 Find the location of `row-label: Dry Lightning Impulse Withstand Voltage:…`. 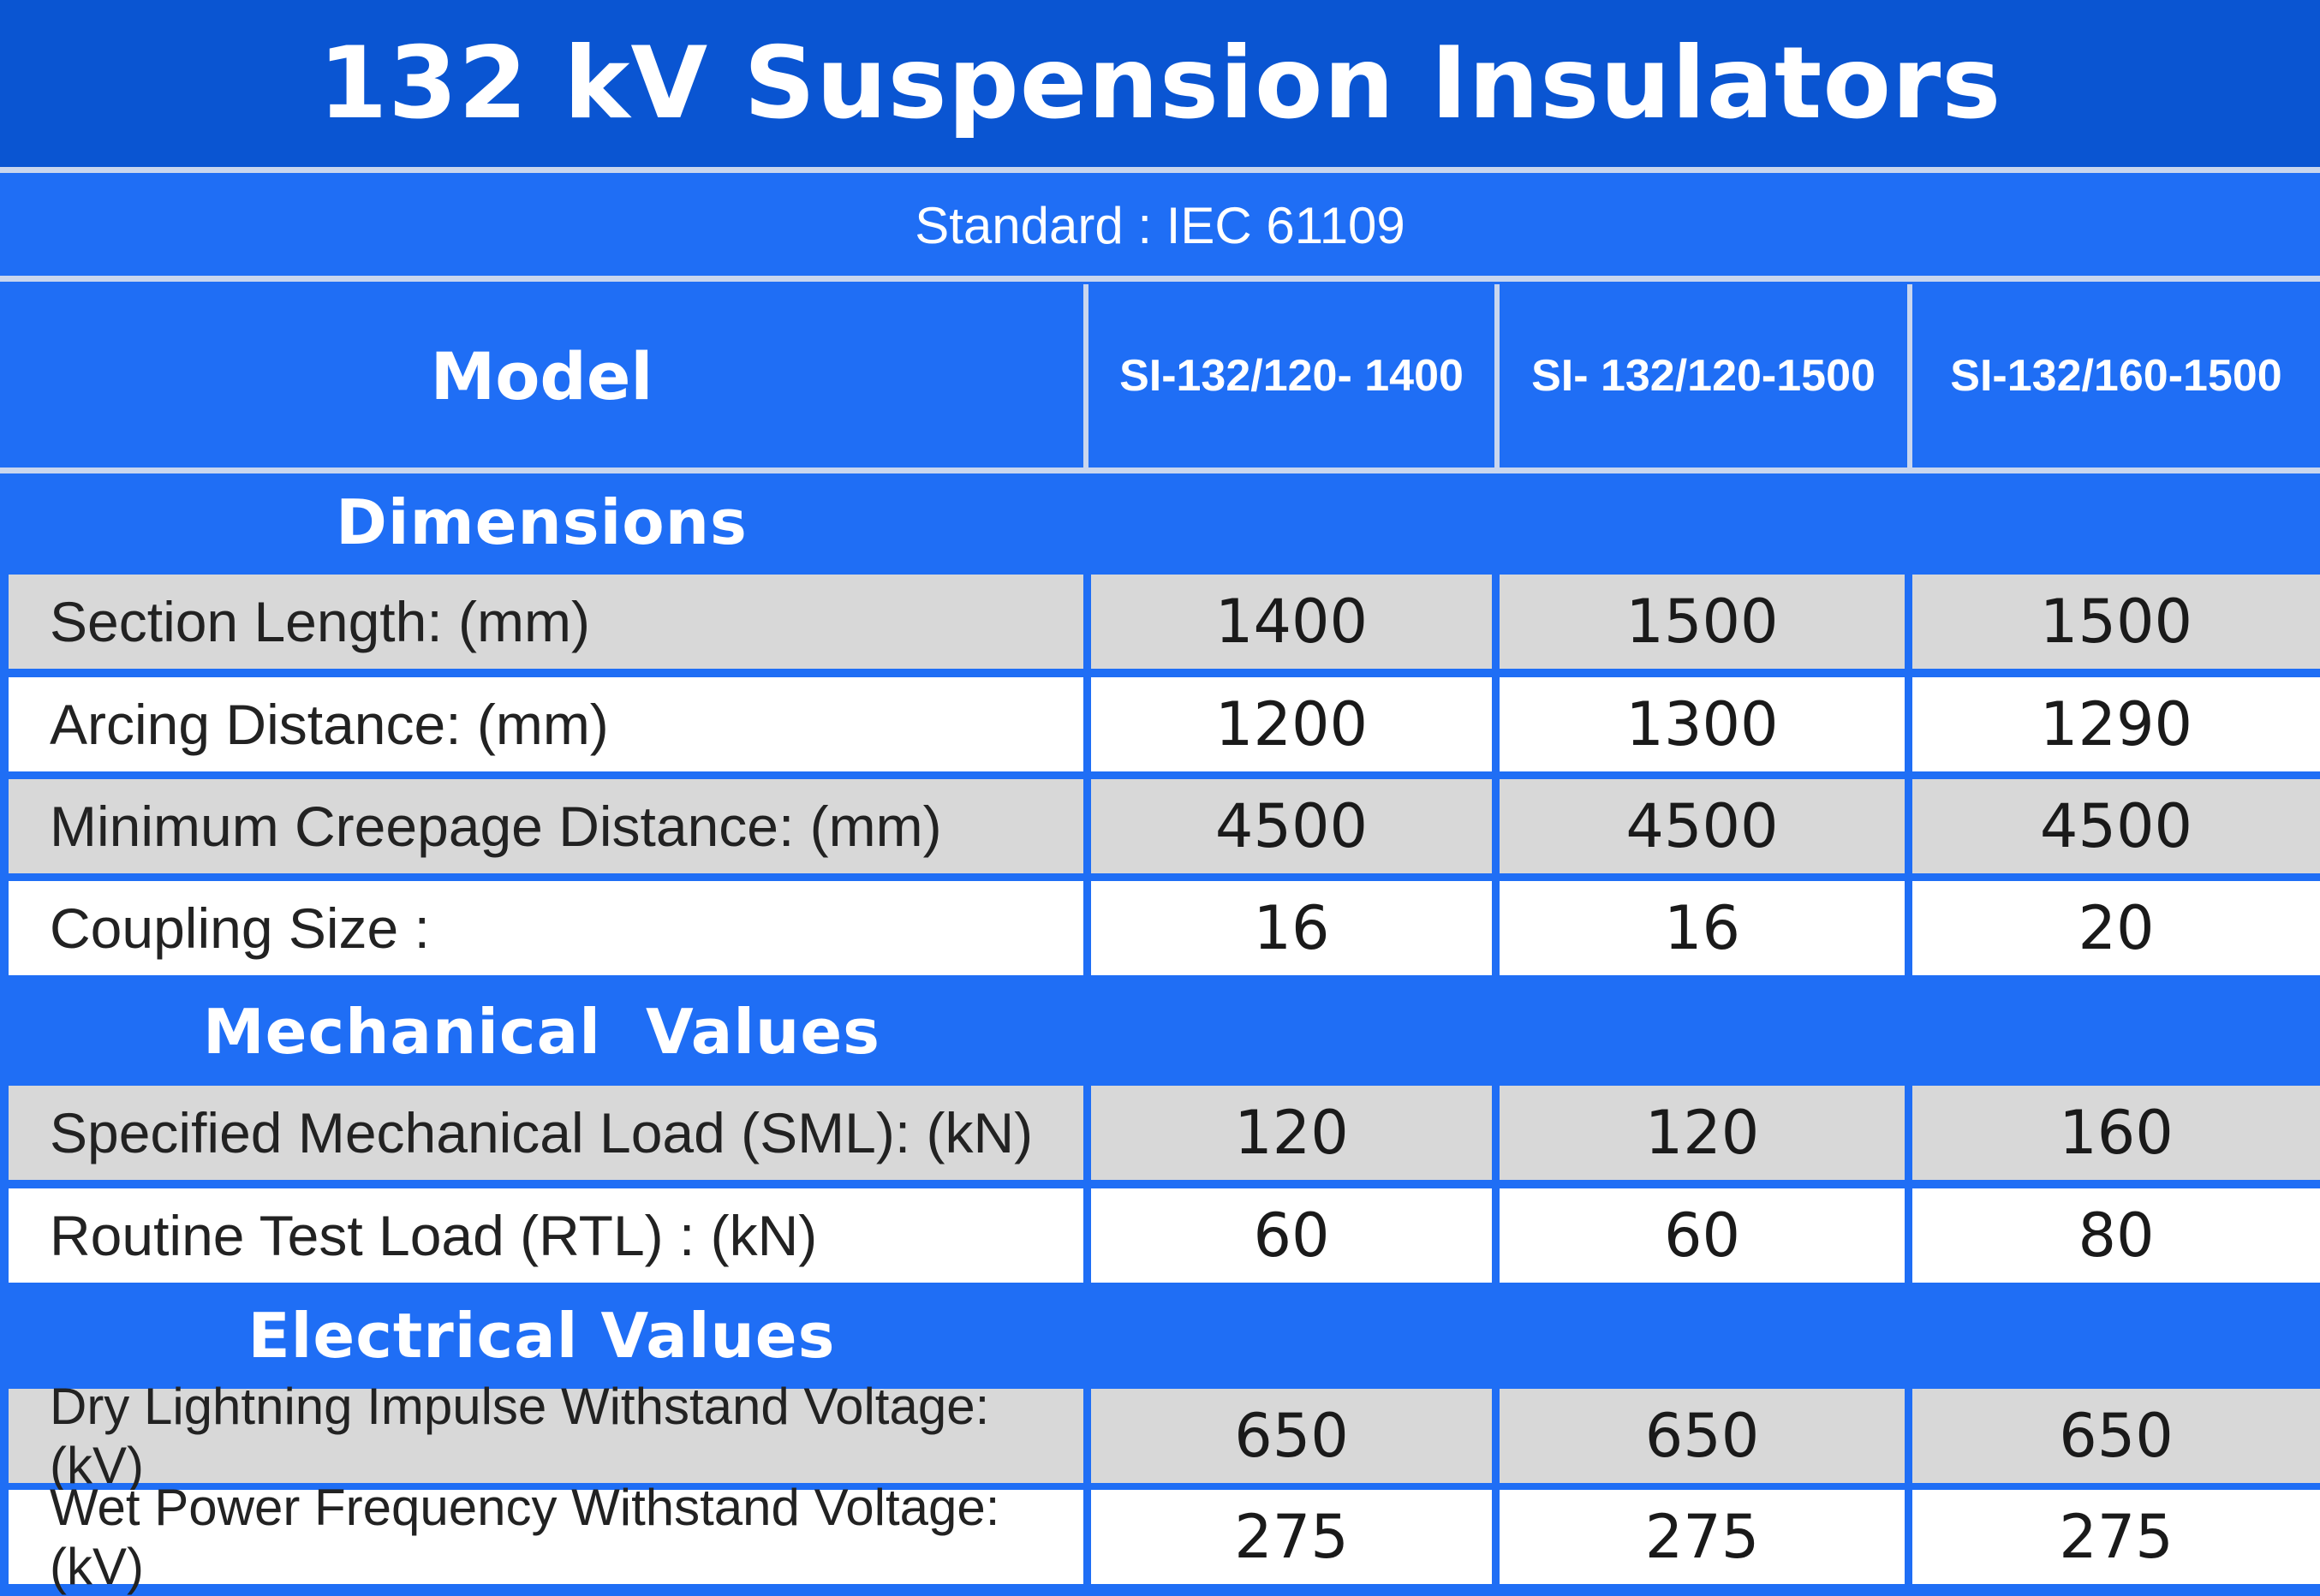

row-label: Dry Lightning Impulse Withstand Voltage:… is located at coordinates (546, 1436).